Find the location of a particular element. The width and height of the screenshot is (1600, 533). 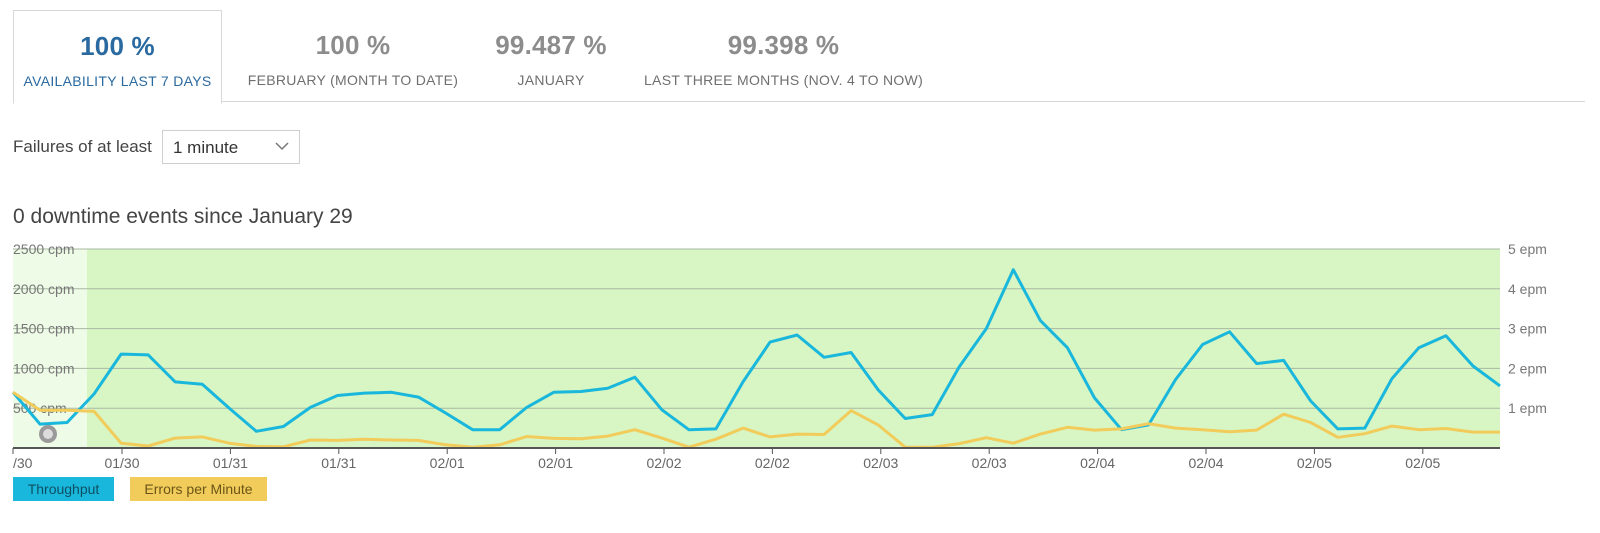

tab-label: LAST THREE MONTHS (NOV. 4 TO NOW) is located at coordinates (783, 80).